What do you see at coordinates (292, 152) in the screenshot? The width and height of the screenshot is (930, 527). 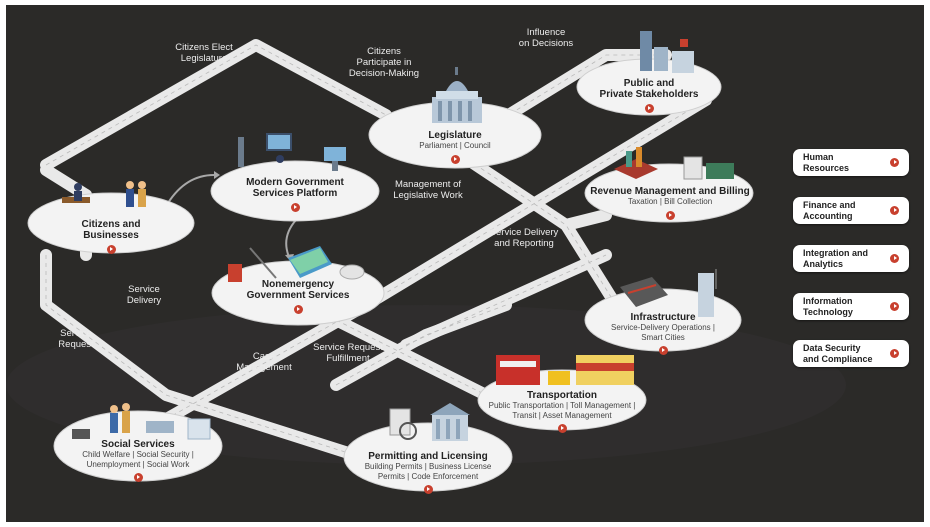 I see `platform-illustration-icon` at bounding box center [292, 152].